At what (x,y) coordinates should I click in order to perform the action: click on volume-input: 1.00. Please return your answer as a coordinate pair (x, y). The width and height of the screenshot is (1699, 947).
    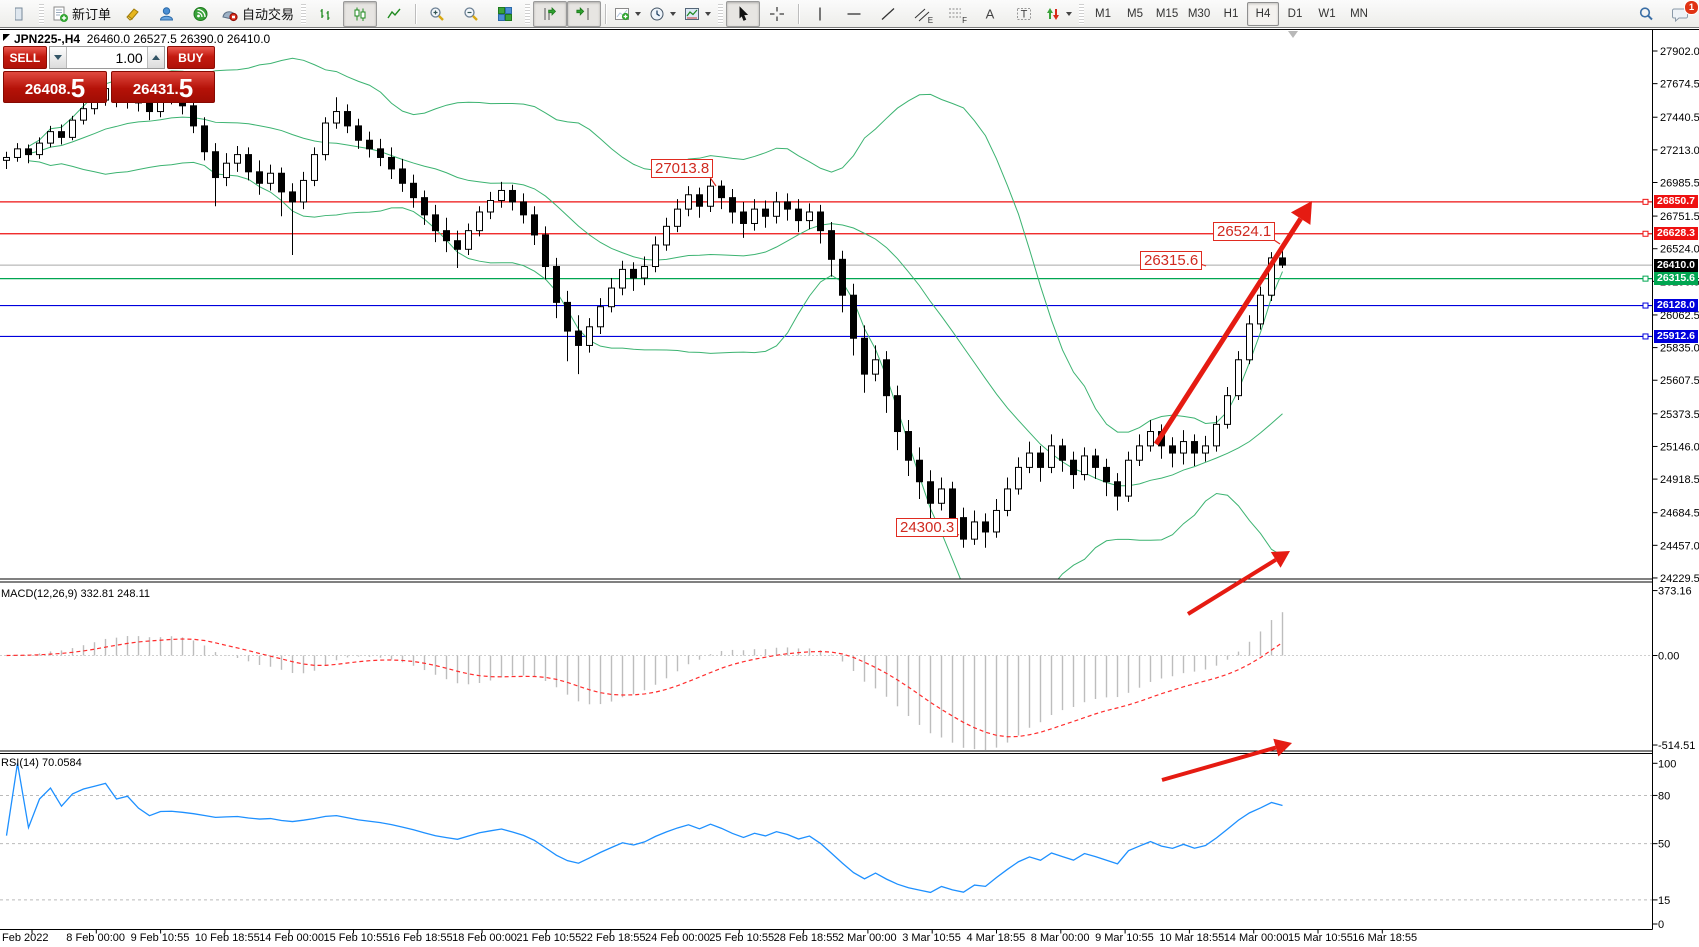
    Looking at the image, I should click on (129, 57).